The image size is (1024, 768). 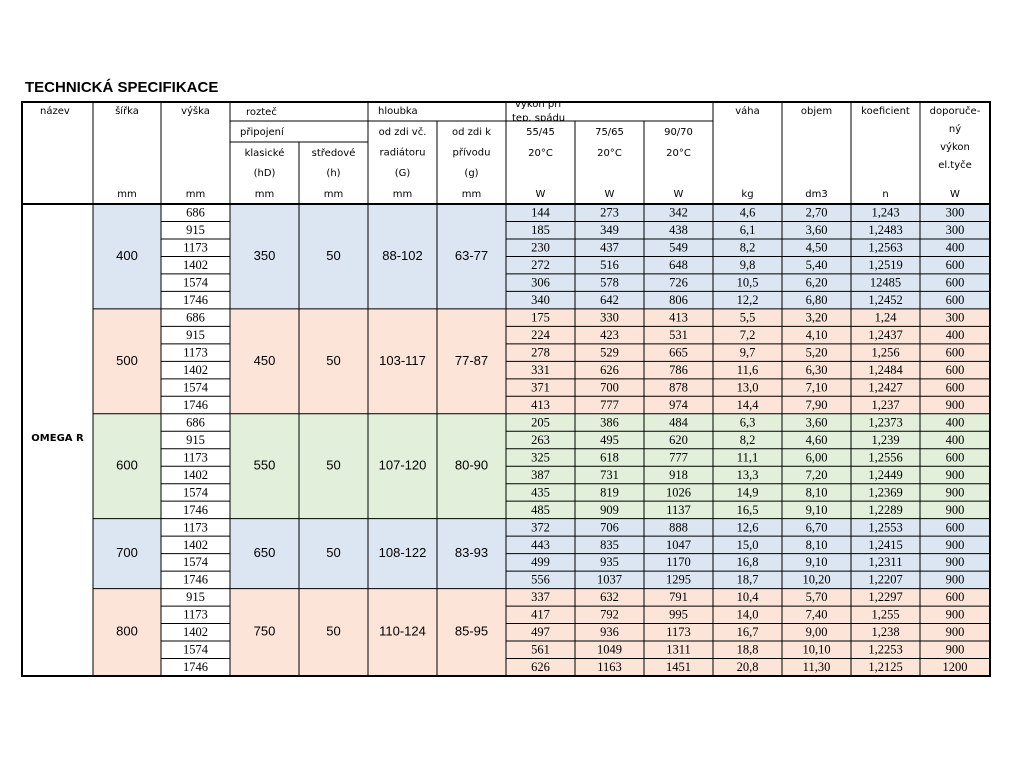 What do you see at coordinates (540, 527) in the screenshot?
I see `cell-text: 372` at bounding box center [540, 527].